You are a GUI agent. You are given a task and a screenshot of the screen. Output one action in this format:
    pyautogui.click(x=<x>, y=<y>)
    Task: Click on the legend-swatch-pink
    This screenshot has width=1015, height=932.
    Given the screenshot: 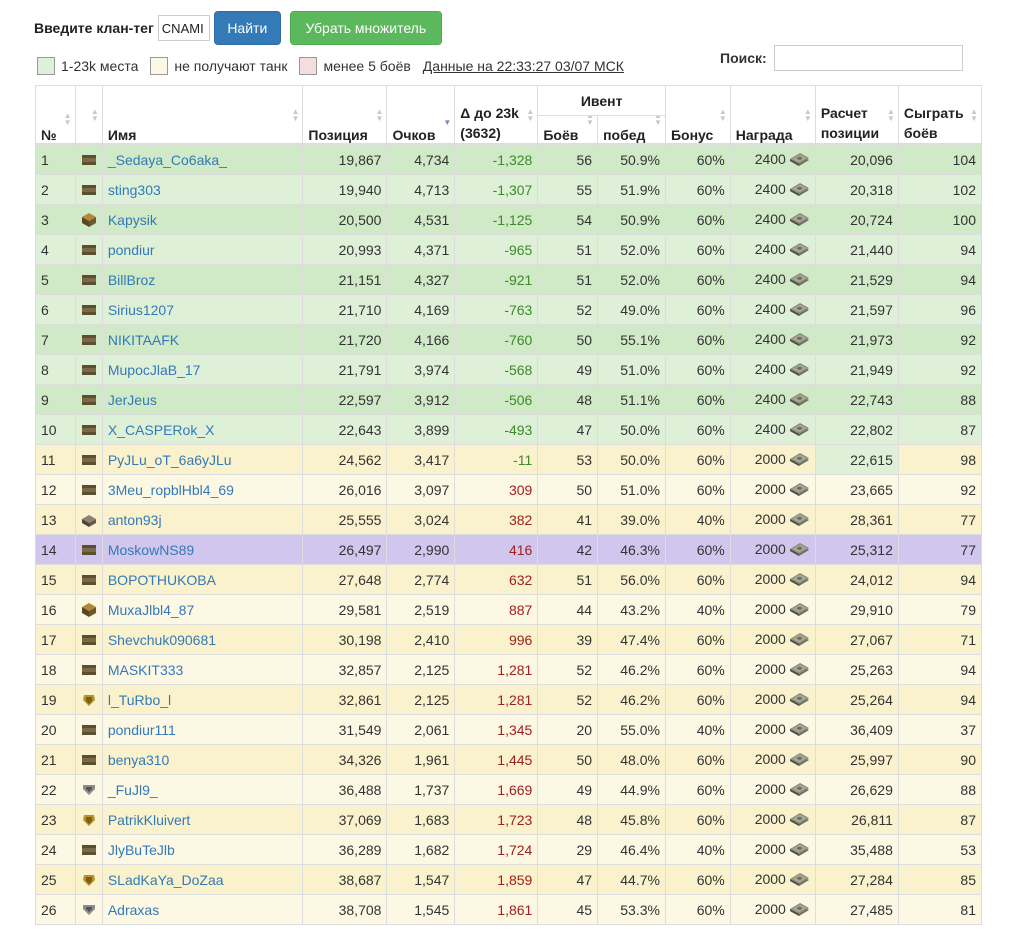 What is the action you would take?
    pyautogui.click(x=308, y=66)
    